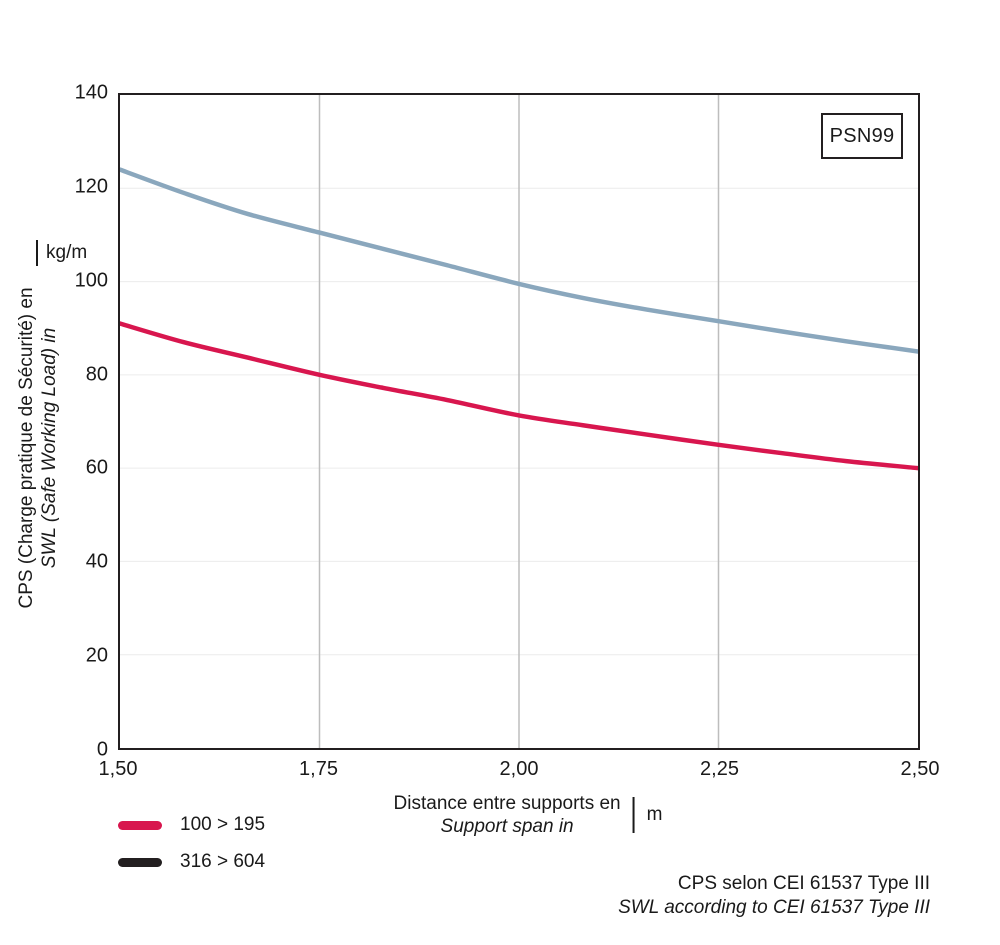 Image resolution: width=1000 pixels, height=945 pixels. I want to click on legend-item: 100 > 195, so click(191, 825).